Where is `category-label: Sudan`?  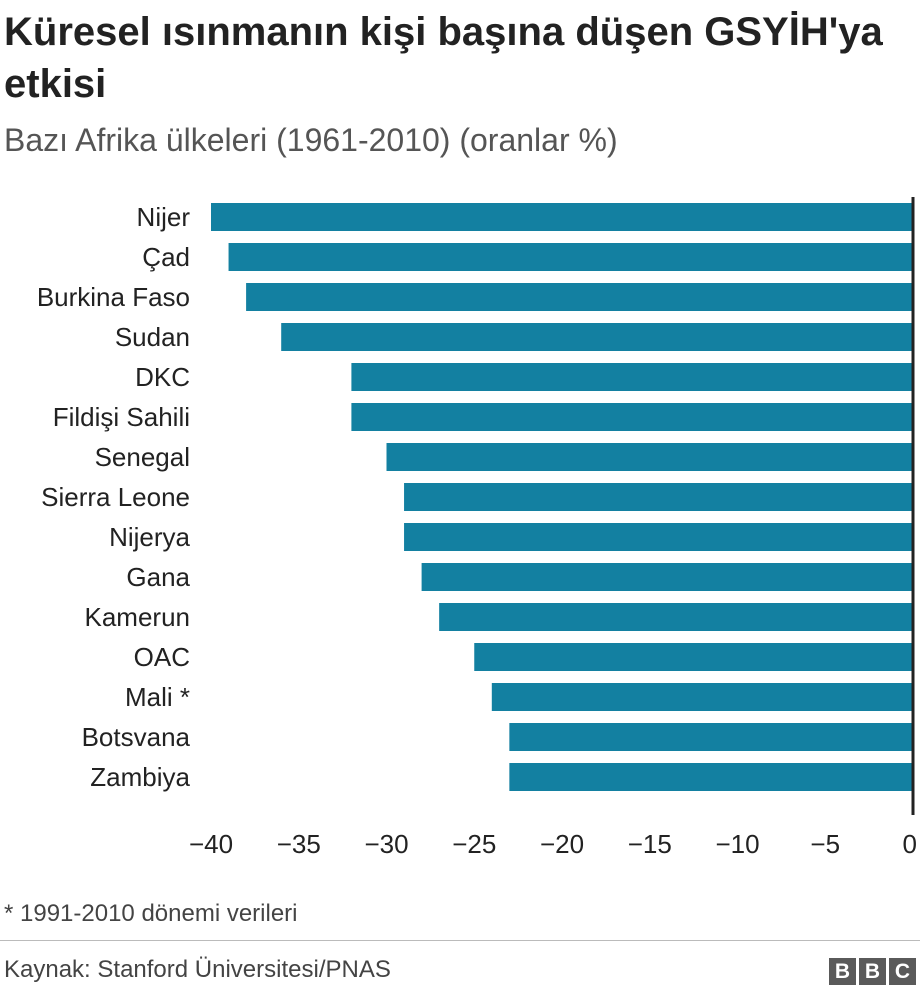
category-label: Sudan is located at coordinates (152, 337).